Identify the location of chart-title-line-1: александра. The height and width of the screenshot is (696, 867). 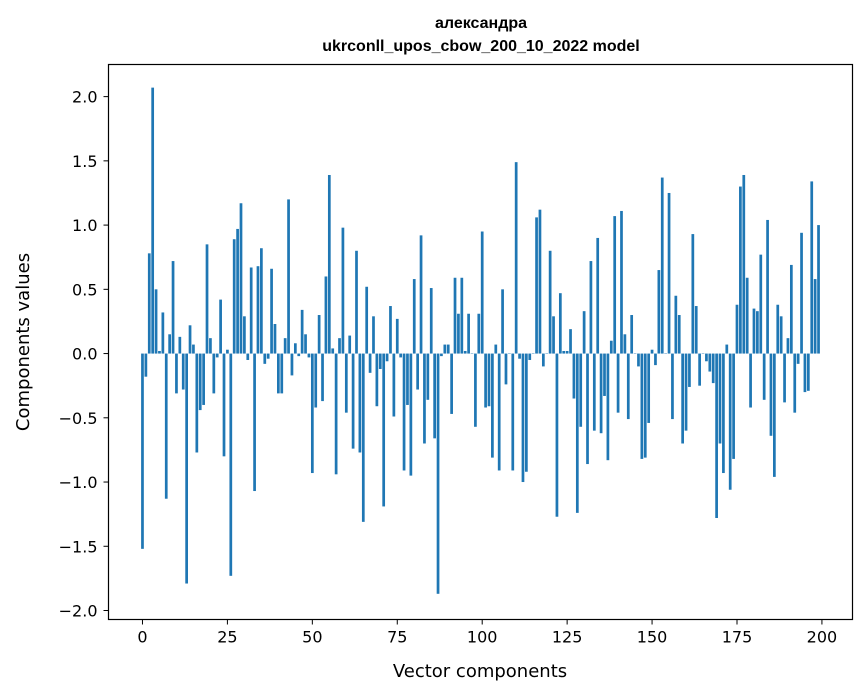
(481, 23).